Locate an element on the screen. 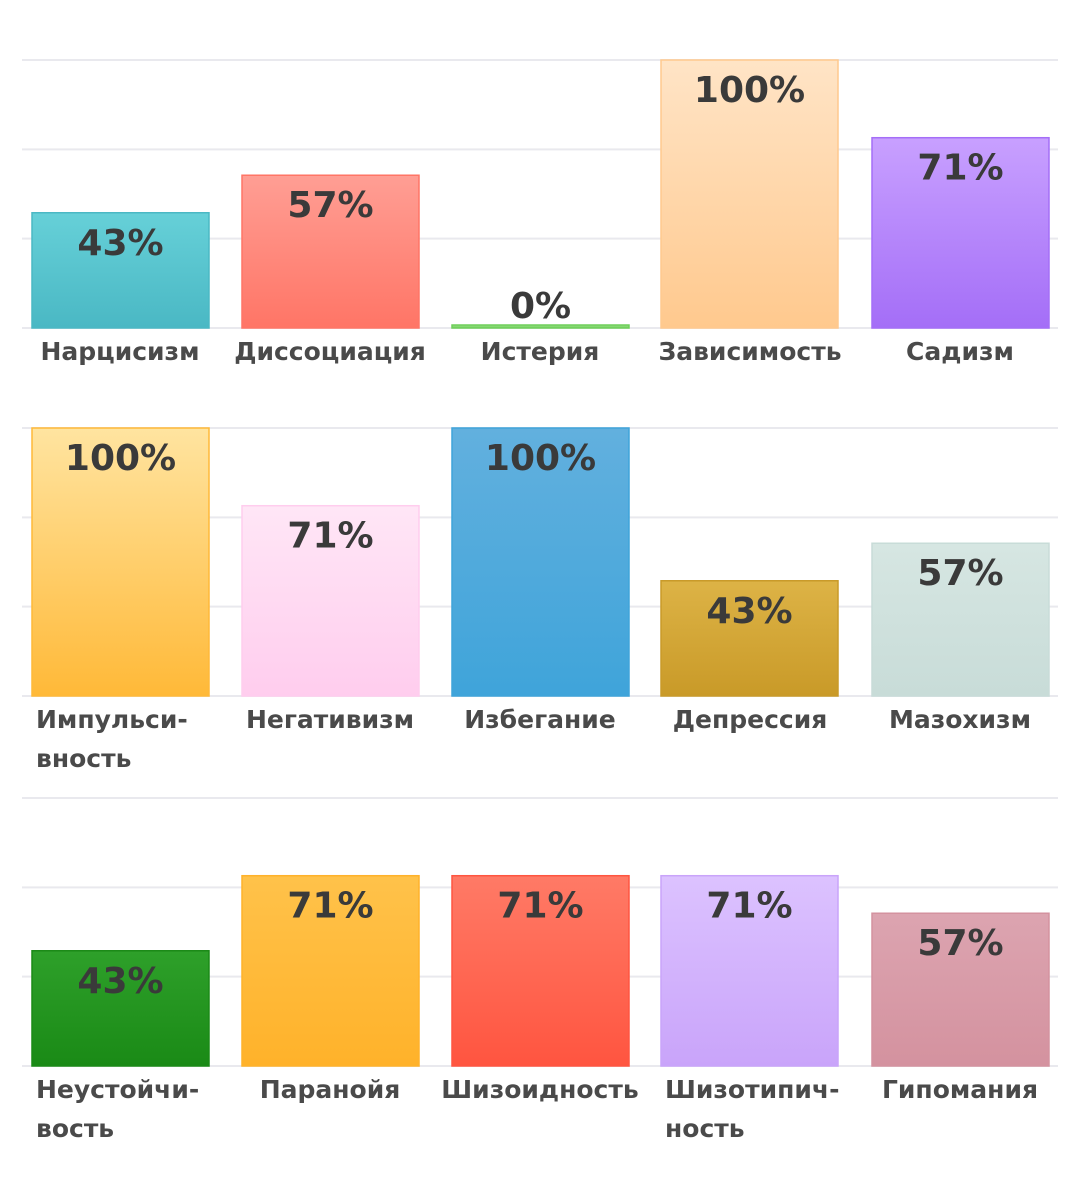  bar-Гипомания is located at coordinates (960, 989).